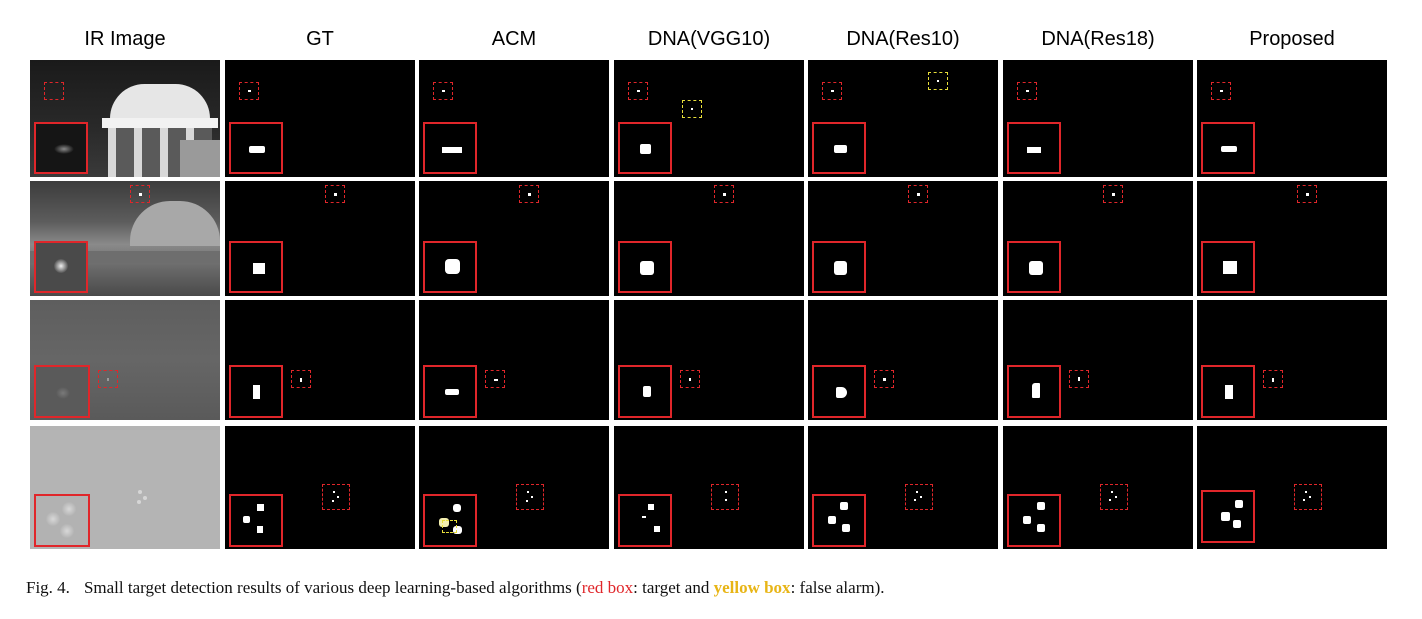 The width and height of the screenshot is (1422, 619). I want to click on panel-row4-dna-vgg10, so click(709, 487).